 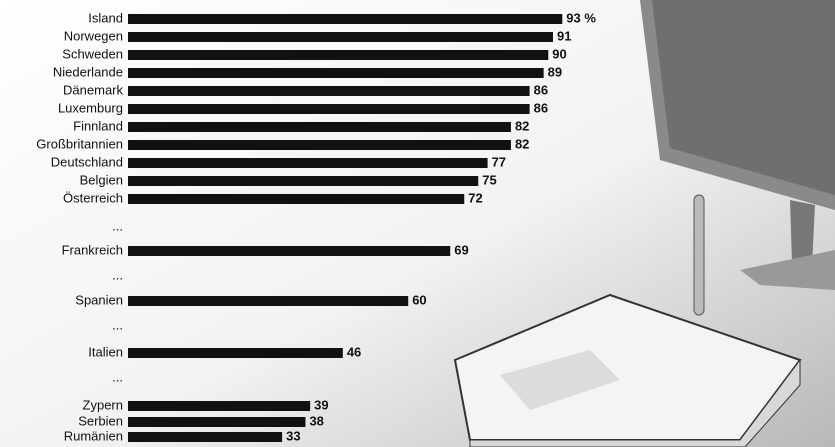 What do you see at coordinates (316, 420) in the screenshot?
I see `value-label: 38` at bounding box center [316, 420].